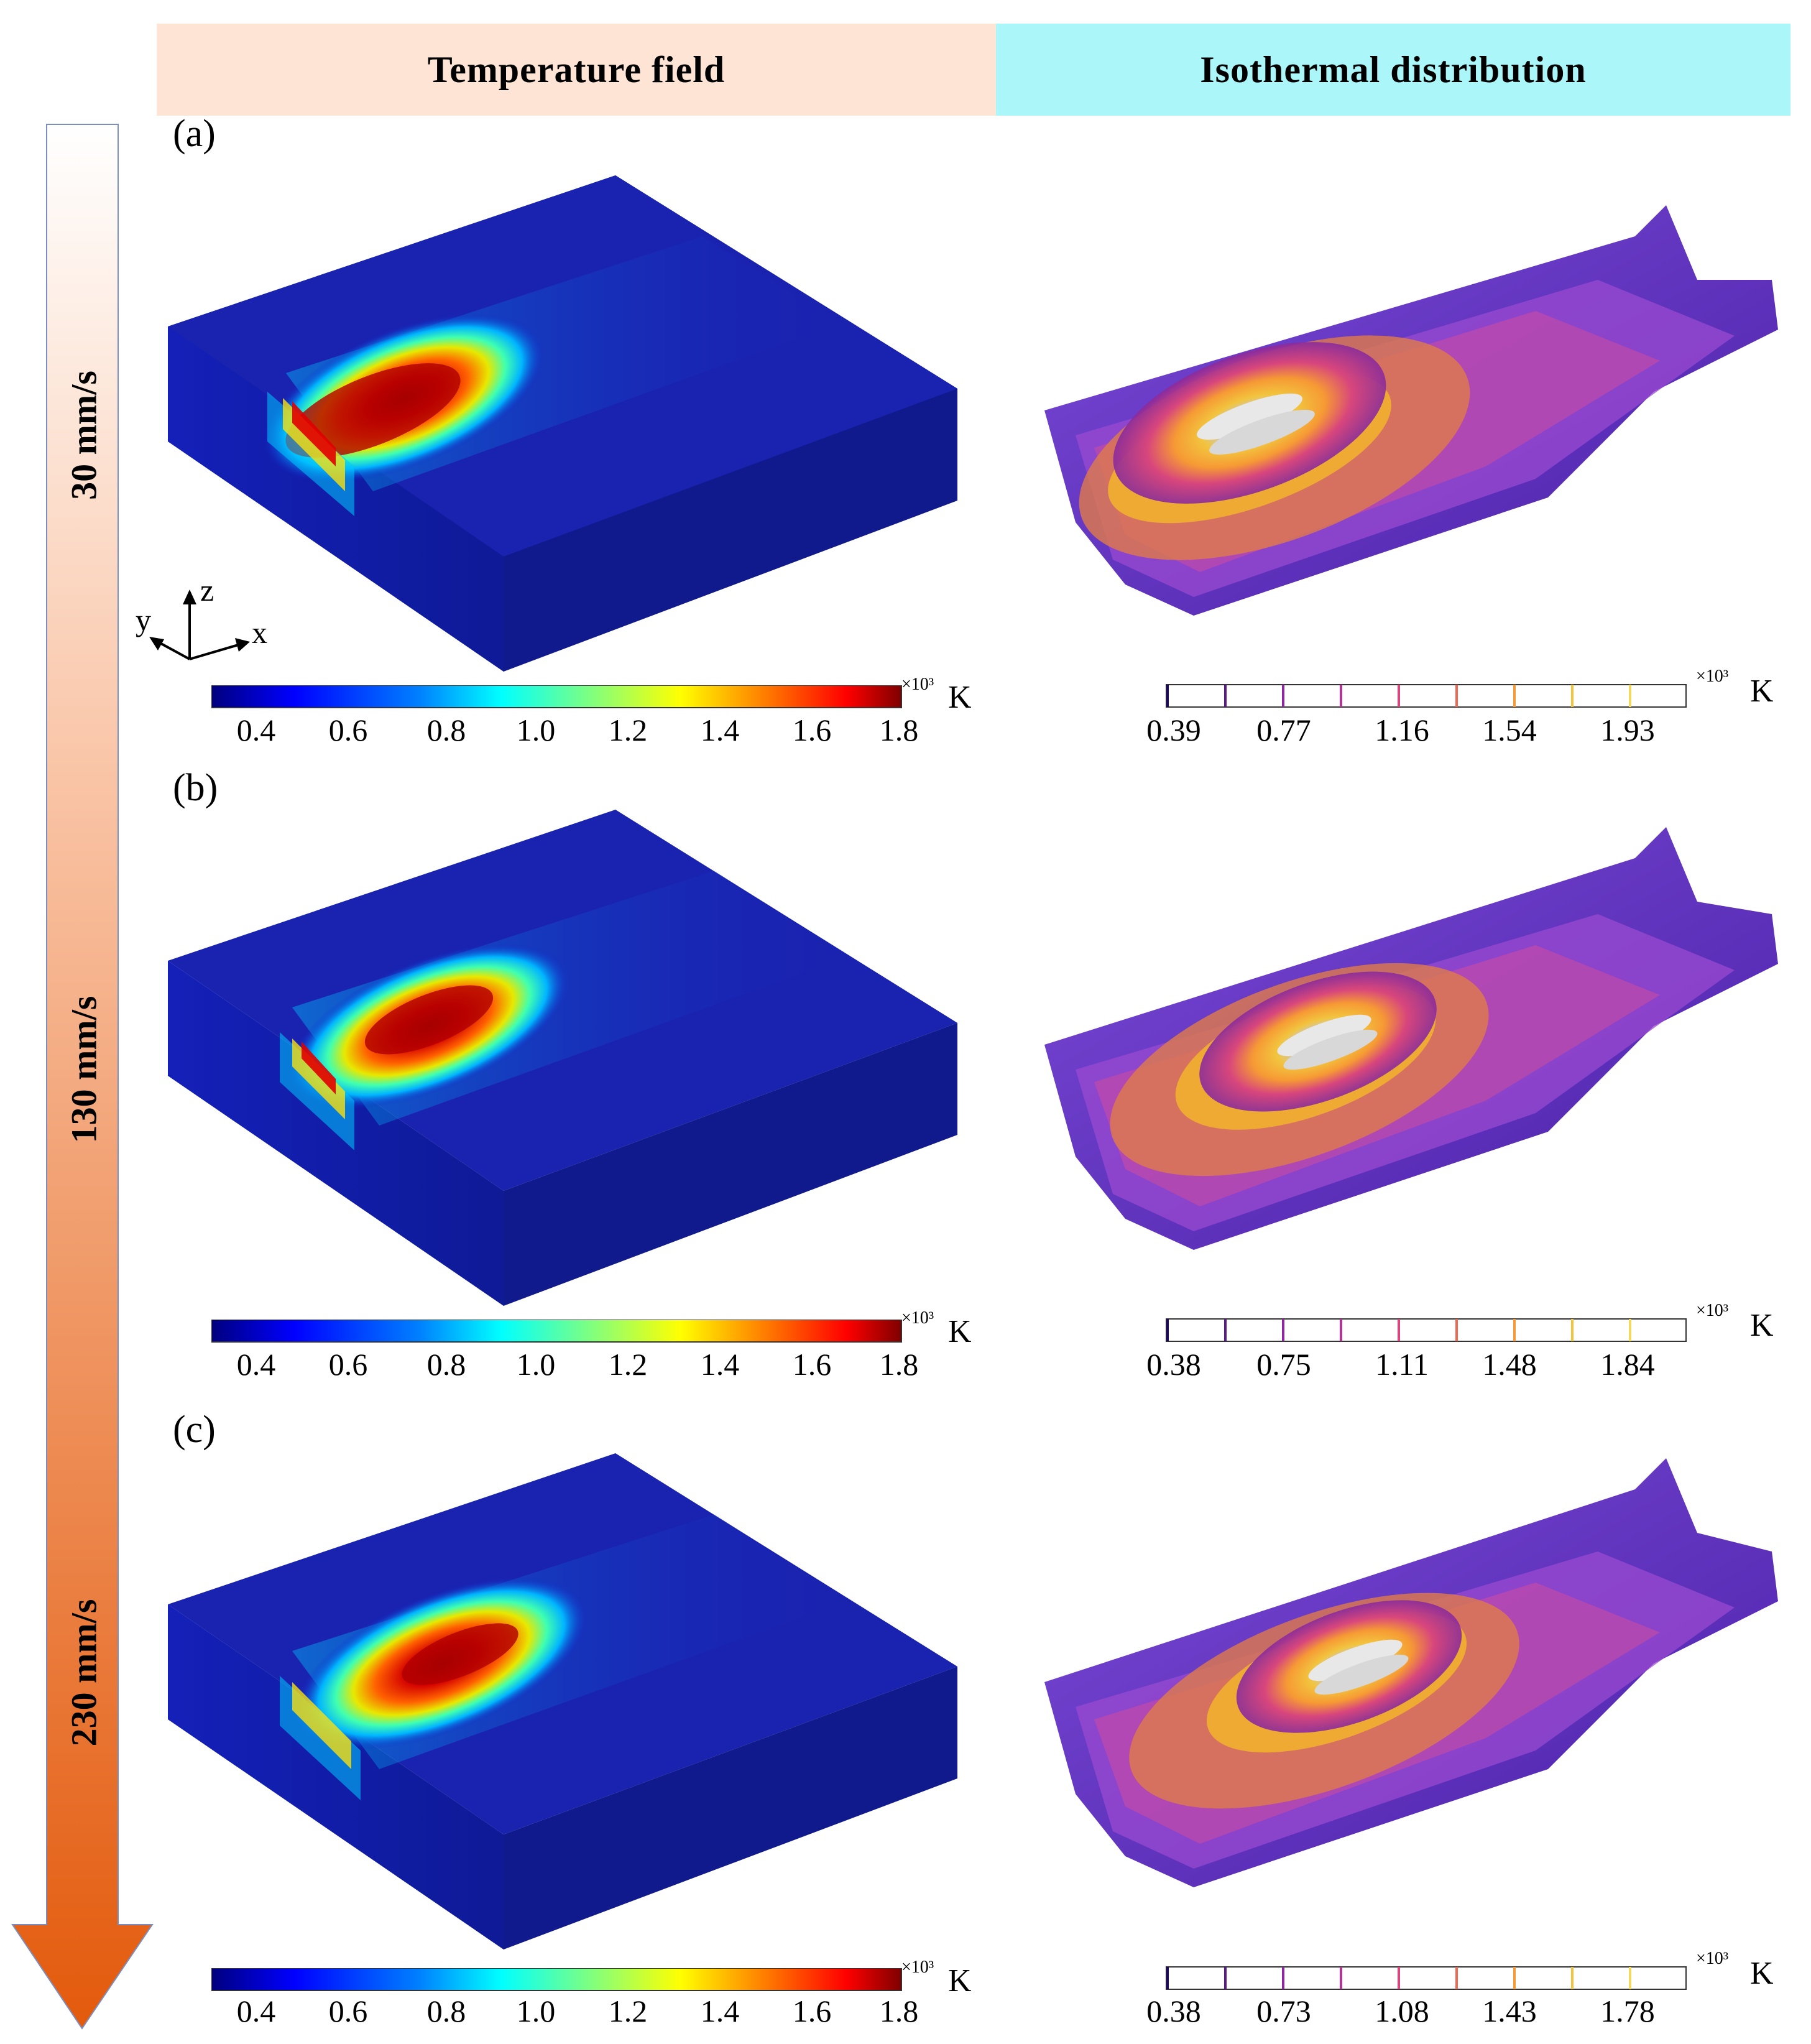  I want to click on iso-tick: 1.11, so click(1402, 1364).